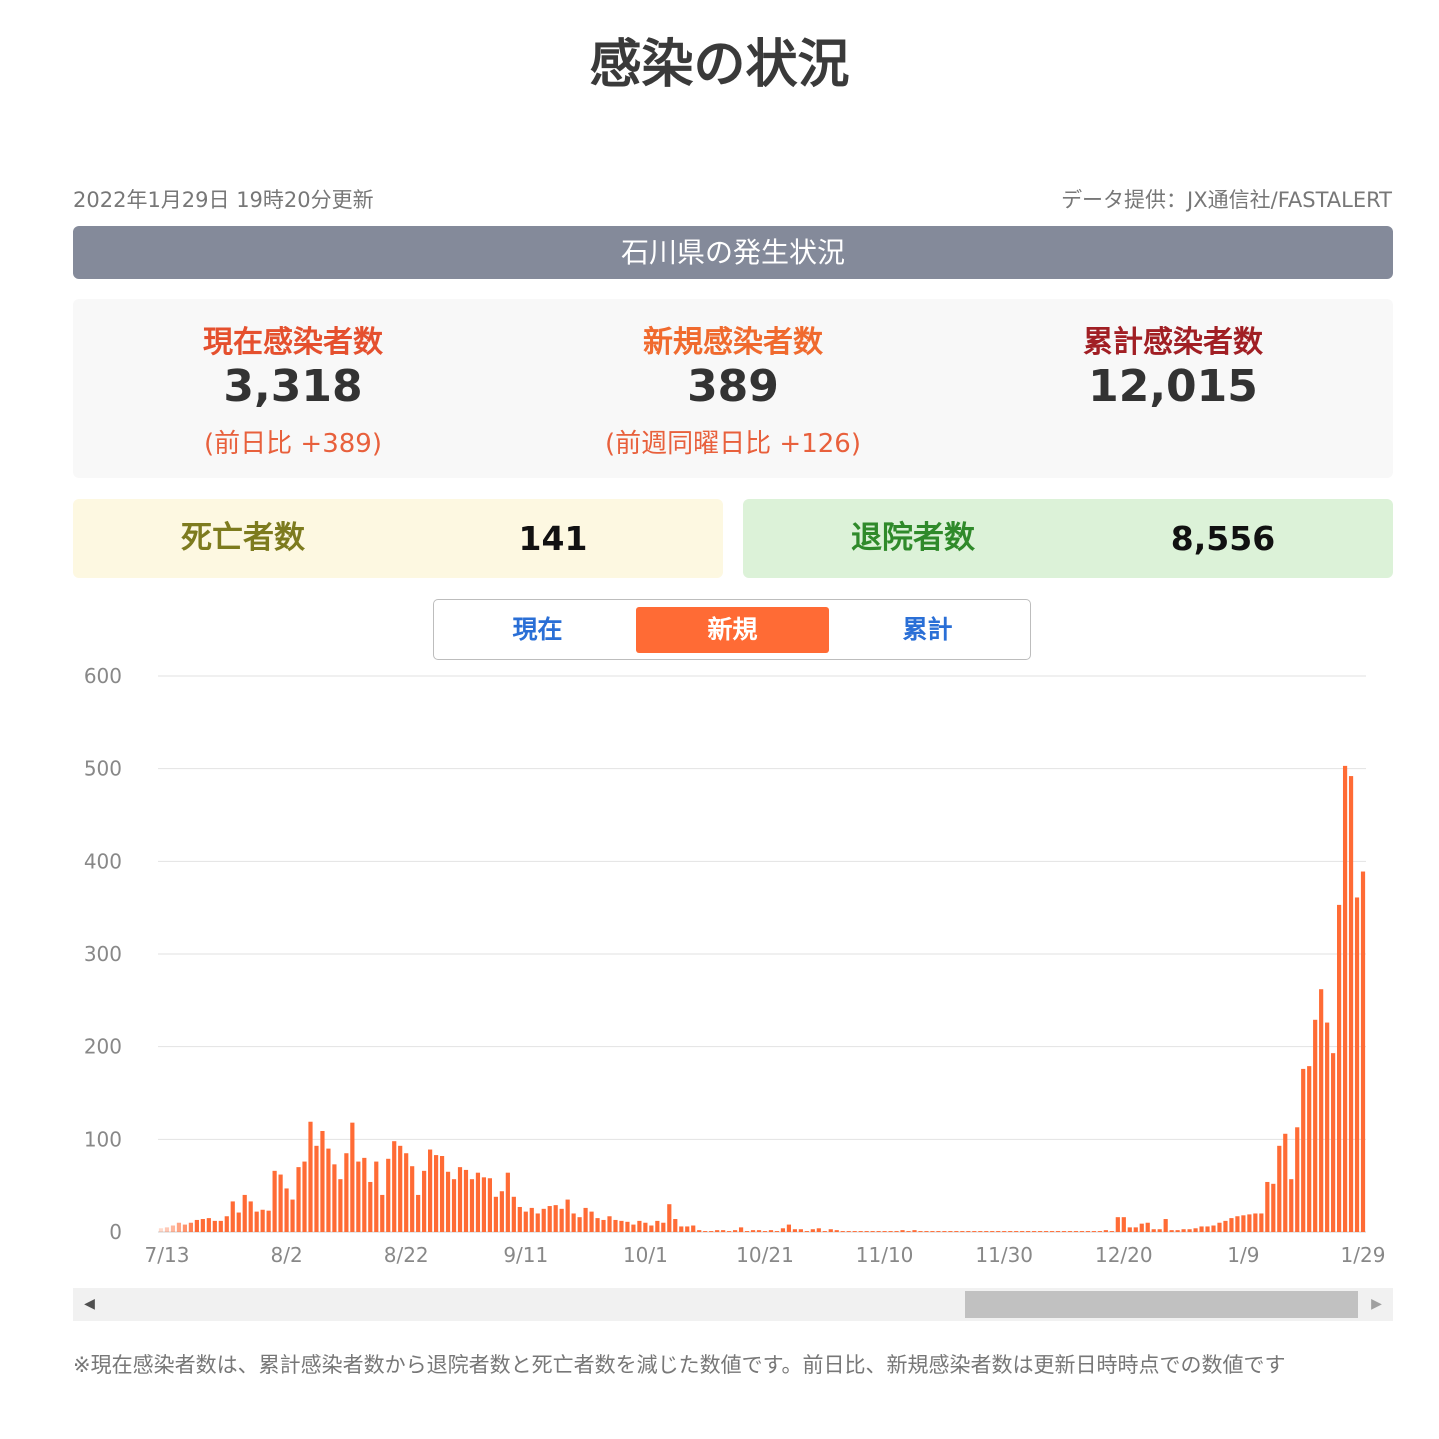 This screenshot has height=1439, width=1439. Describe the element at coordinates (927, 629) in the screenshot. I see `tab-total: 累計` at that location.